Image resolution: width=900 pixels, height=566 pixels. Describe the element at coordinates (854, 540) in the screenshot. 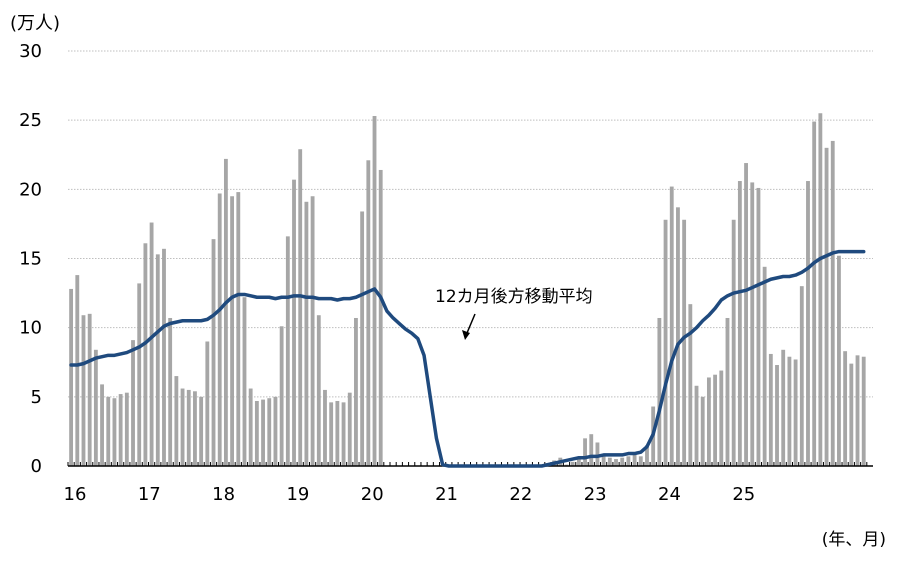

I see `x-axis-label: (年、月)` at that location.